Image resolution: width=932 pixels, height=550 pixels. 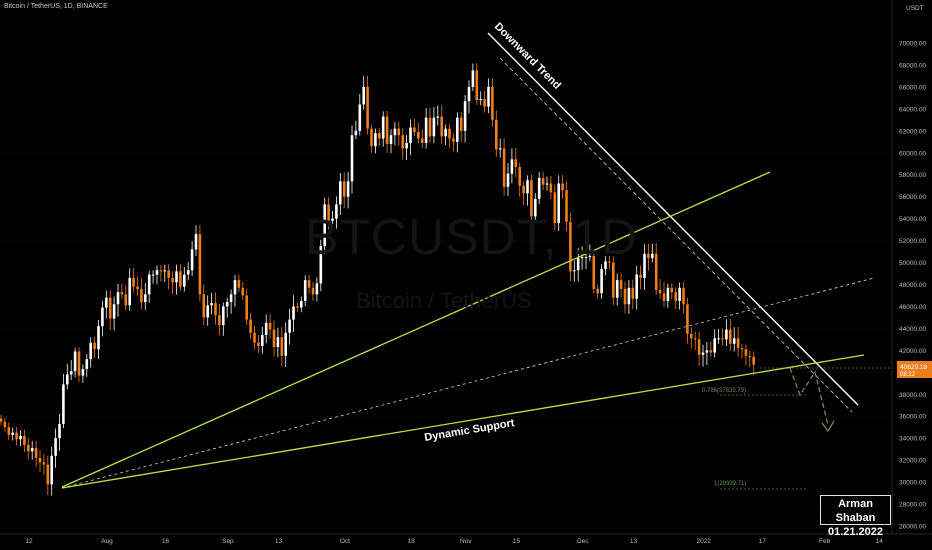 What do you see at coordinates (763, 541) in the screenshot?
I see `x-tick-label: 17` at bounding box center [763, 541].